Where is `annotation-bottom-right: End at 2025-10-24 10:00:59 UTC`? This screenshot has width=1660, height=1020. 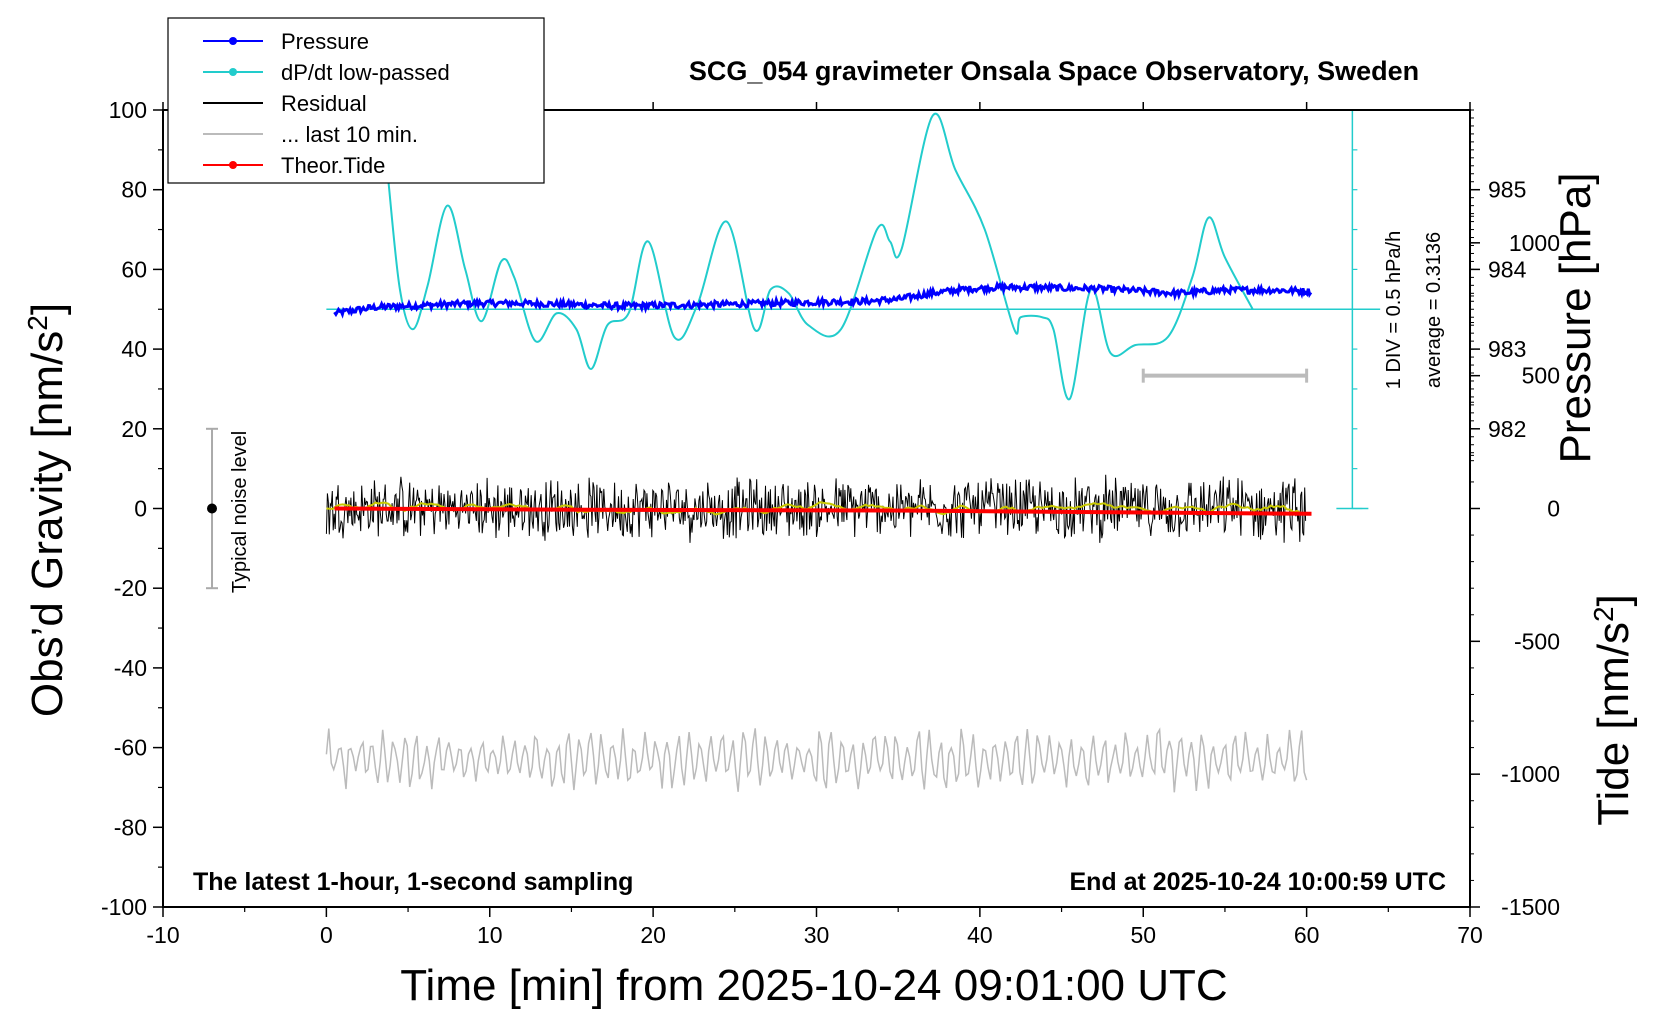 annotation-bottom-right: End at 2025-10-24 10:00:59 UTC is located at coordinates (1257, 882).